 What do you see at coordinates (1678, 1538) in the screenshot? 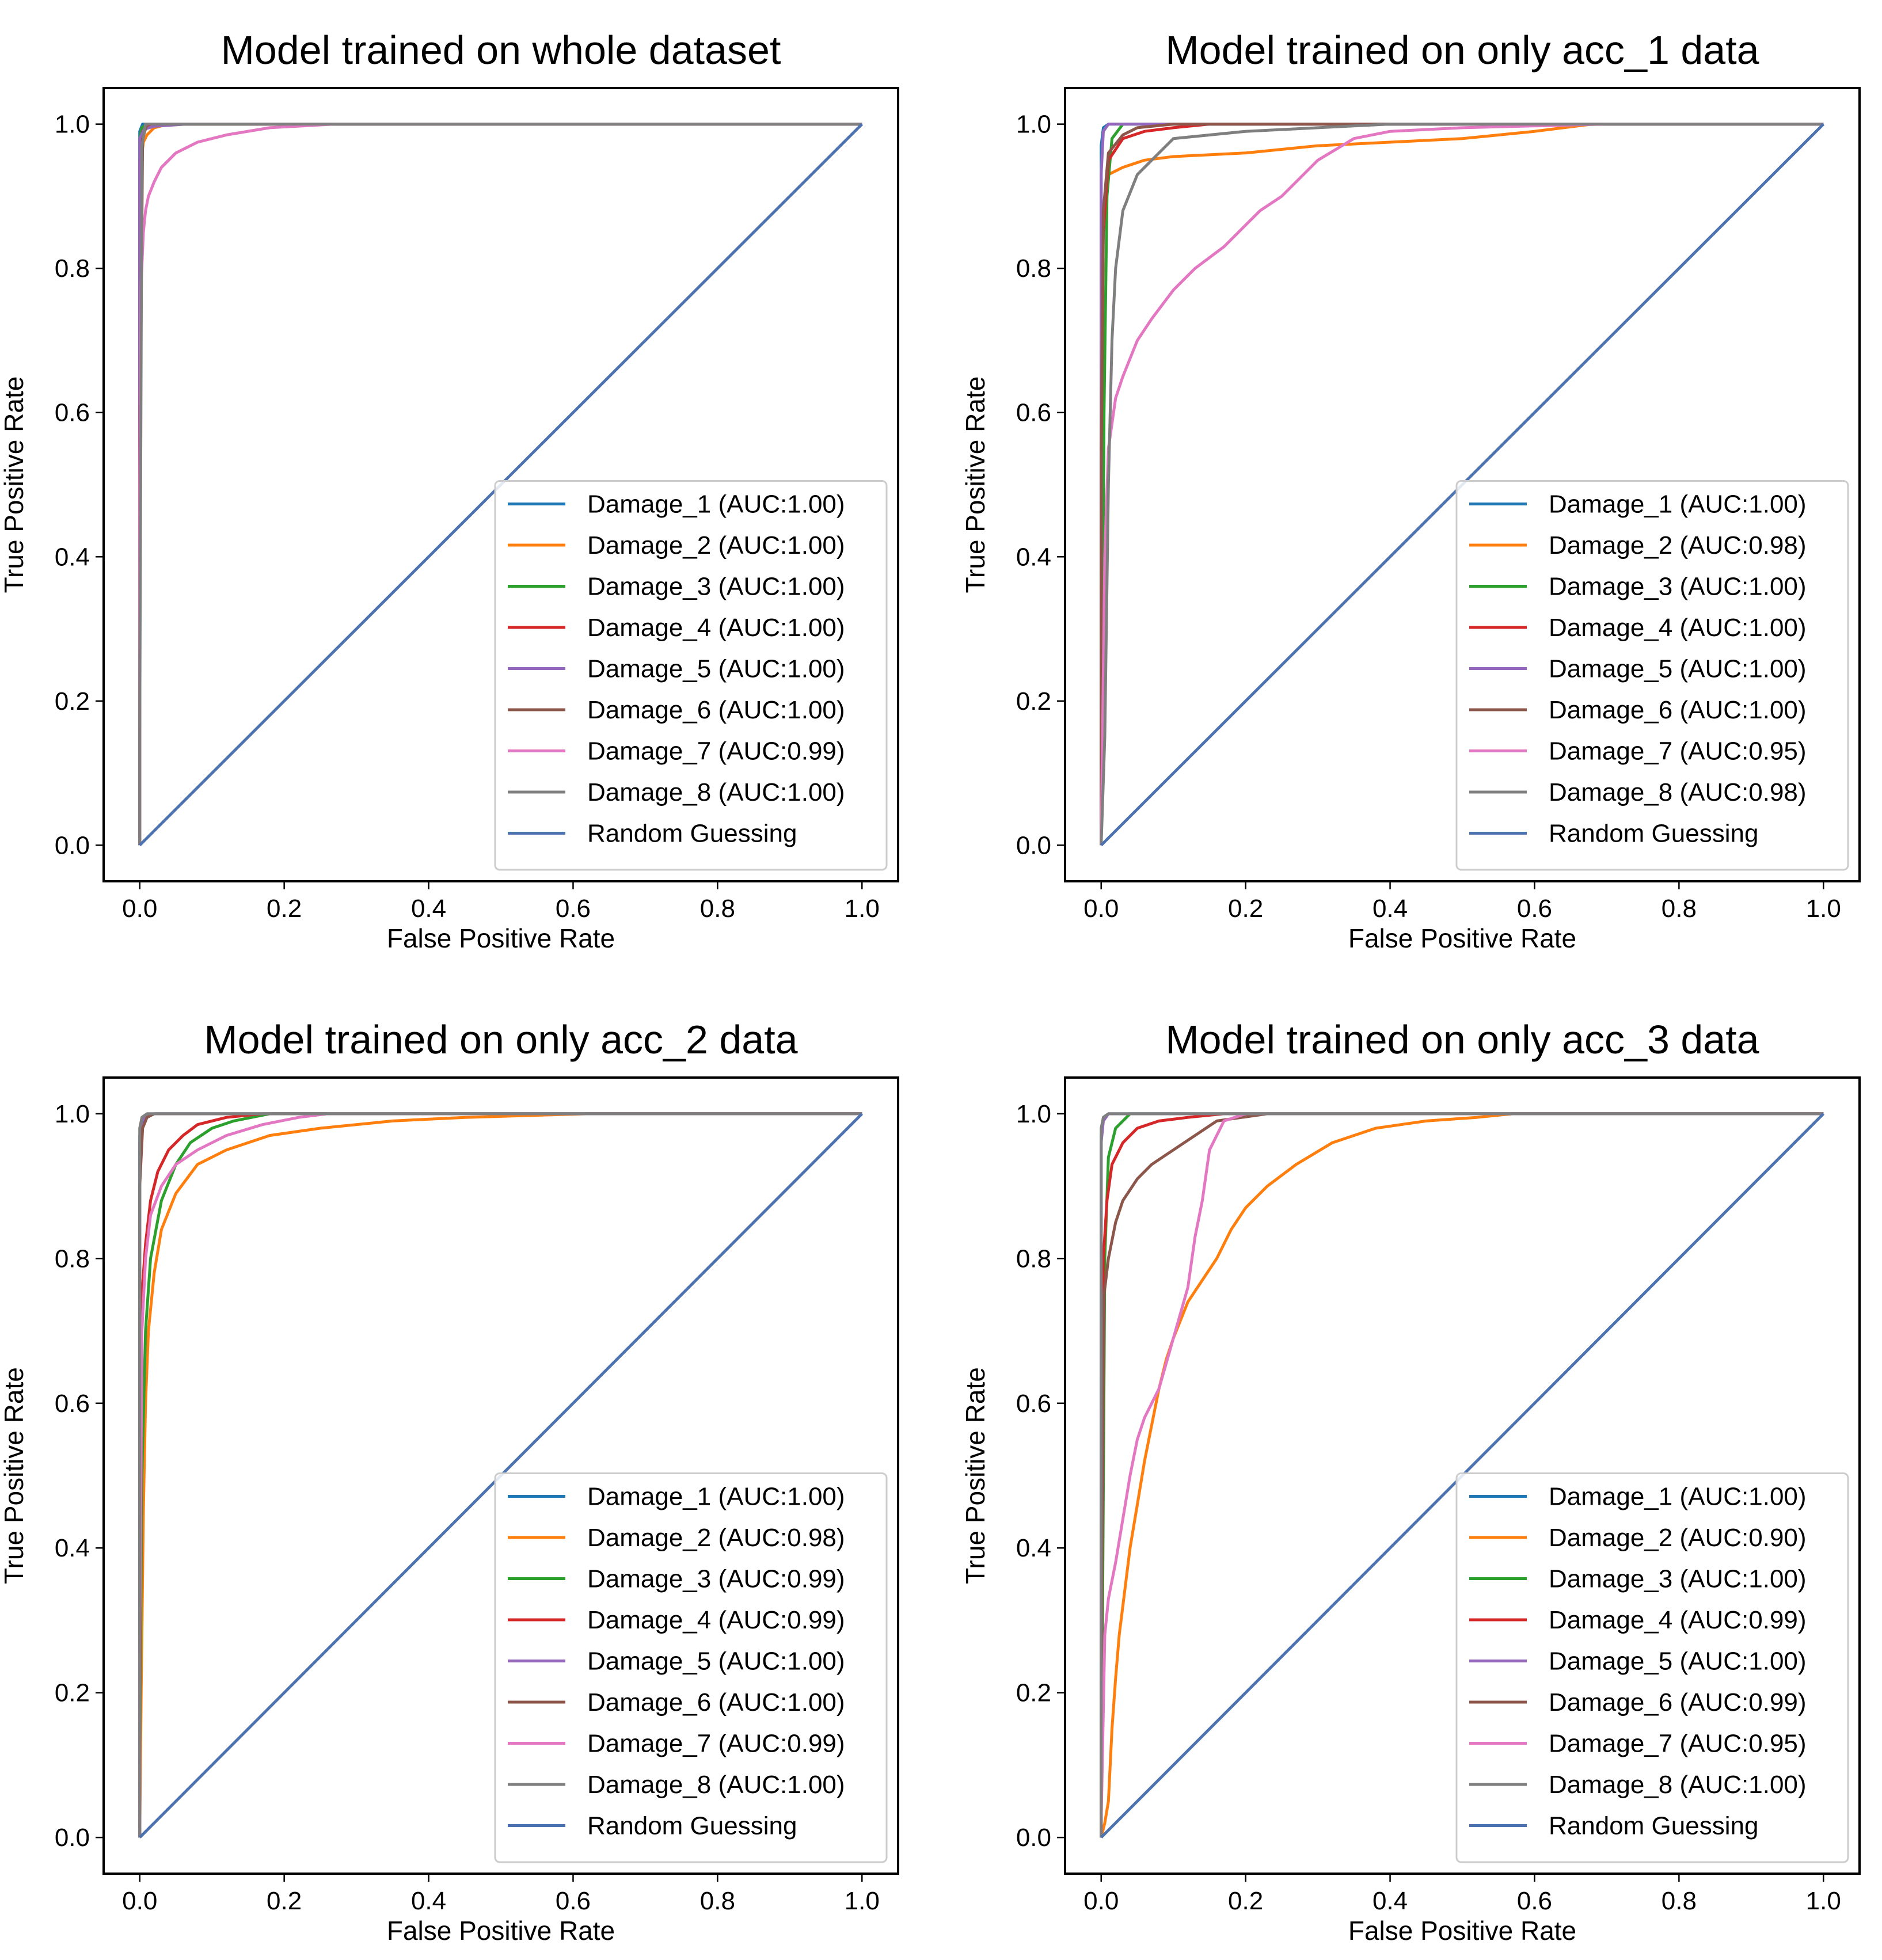
I see `legend-entry: Damage_2 (AUC:0.90)` at bounding box center [1678, 1538].